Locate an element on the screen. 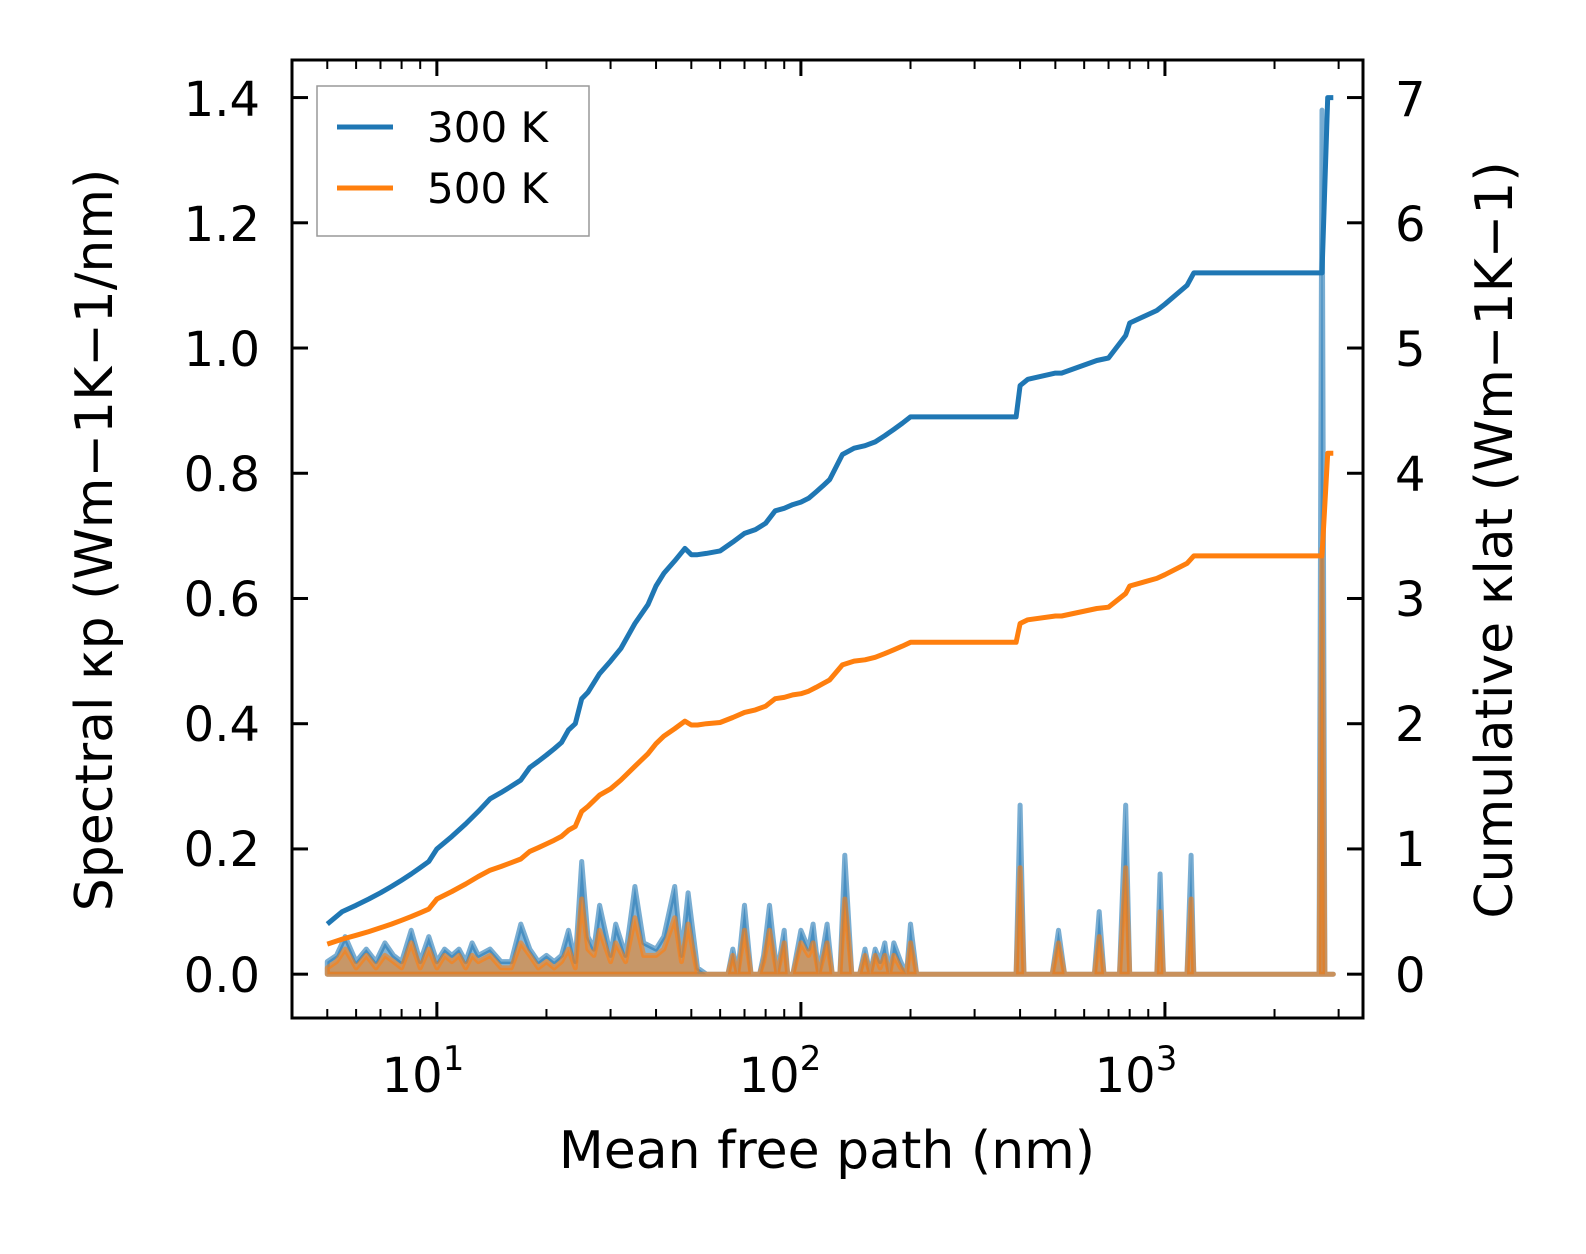 This screenshot has height=1254, width=1586. y-right-tick-label: 2 is located at coordinates (1410, 725).